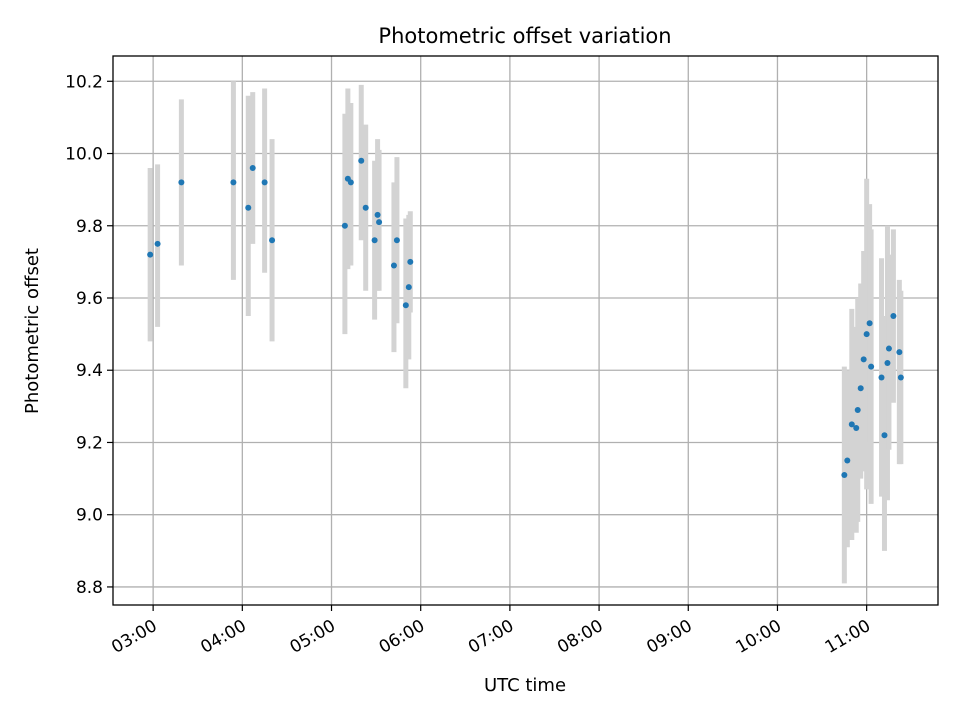  I want to click on y-tick-label: 9.8, so click(89, 227).